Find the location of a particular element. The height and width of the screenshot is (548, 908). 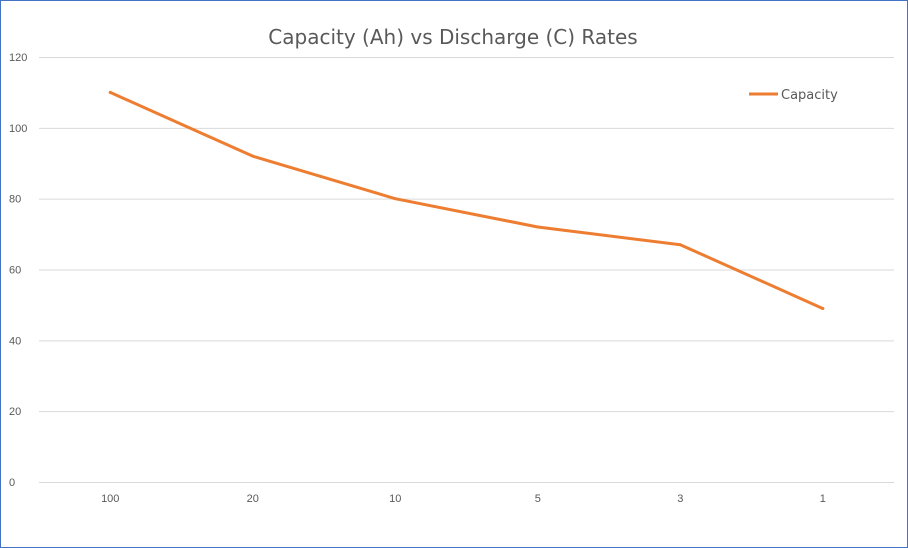

x-tick-label: 1 is located at coordinates (823, 499).